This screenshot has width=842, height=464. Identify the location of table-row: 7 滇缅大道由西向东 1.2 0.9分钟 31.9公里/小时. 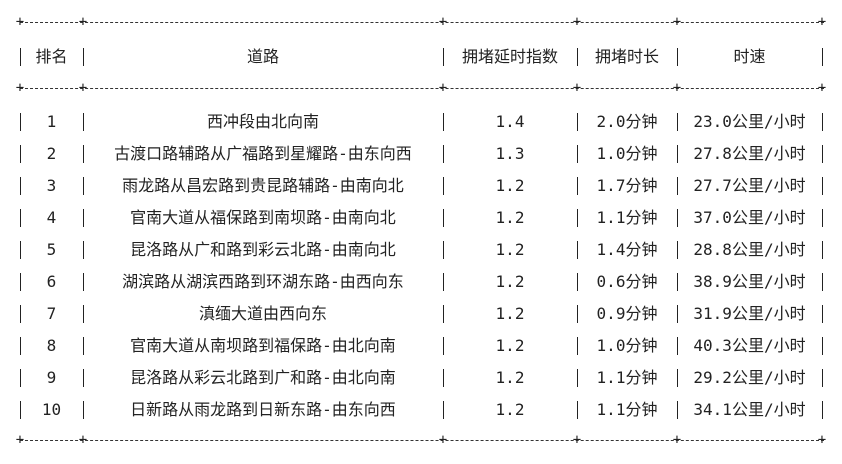
(421, 314).